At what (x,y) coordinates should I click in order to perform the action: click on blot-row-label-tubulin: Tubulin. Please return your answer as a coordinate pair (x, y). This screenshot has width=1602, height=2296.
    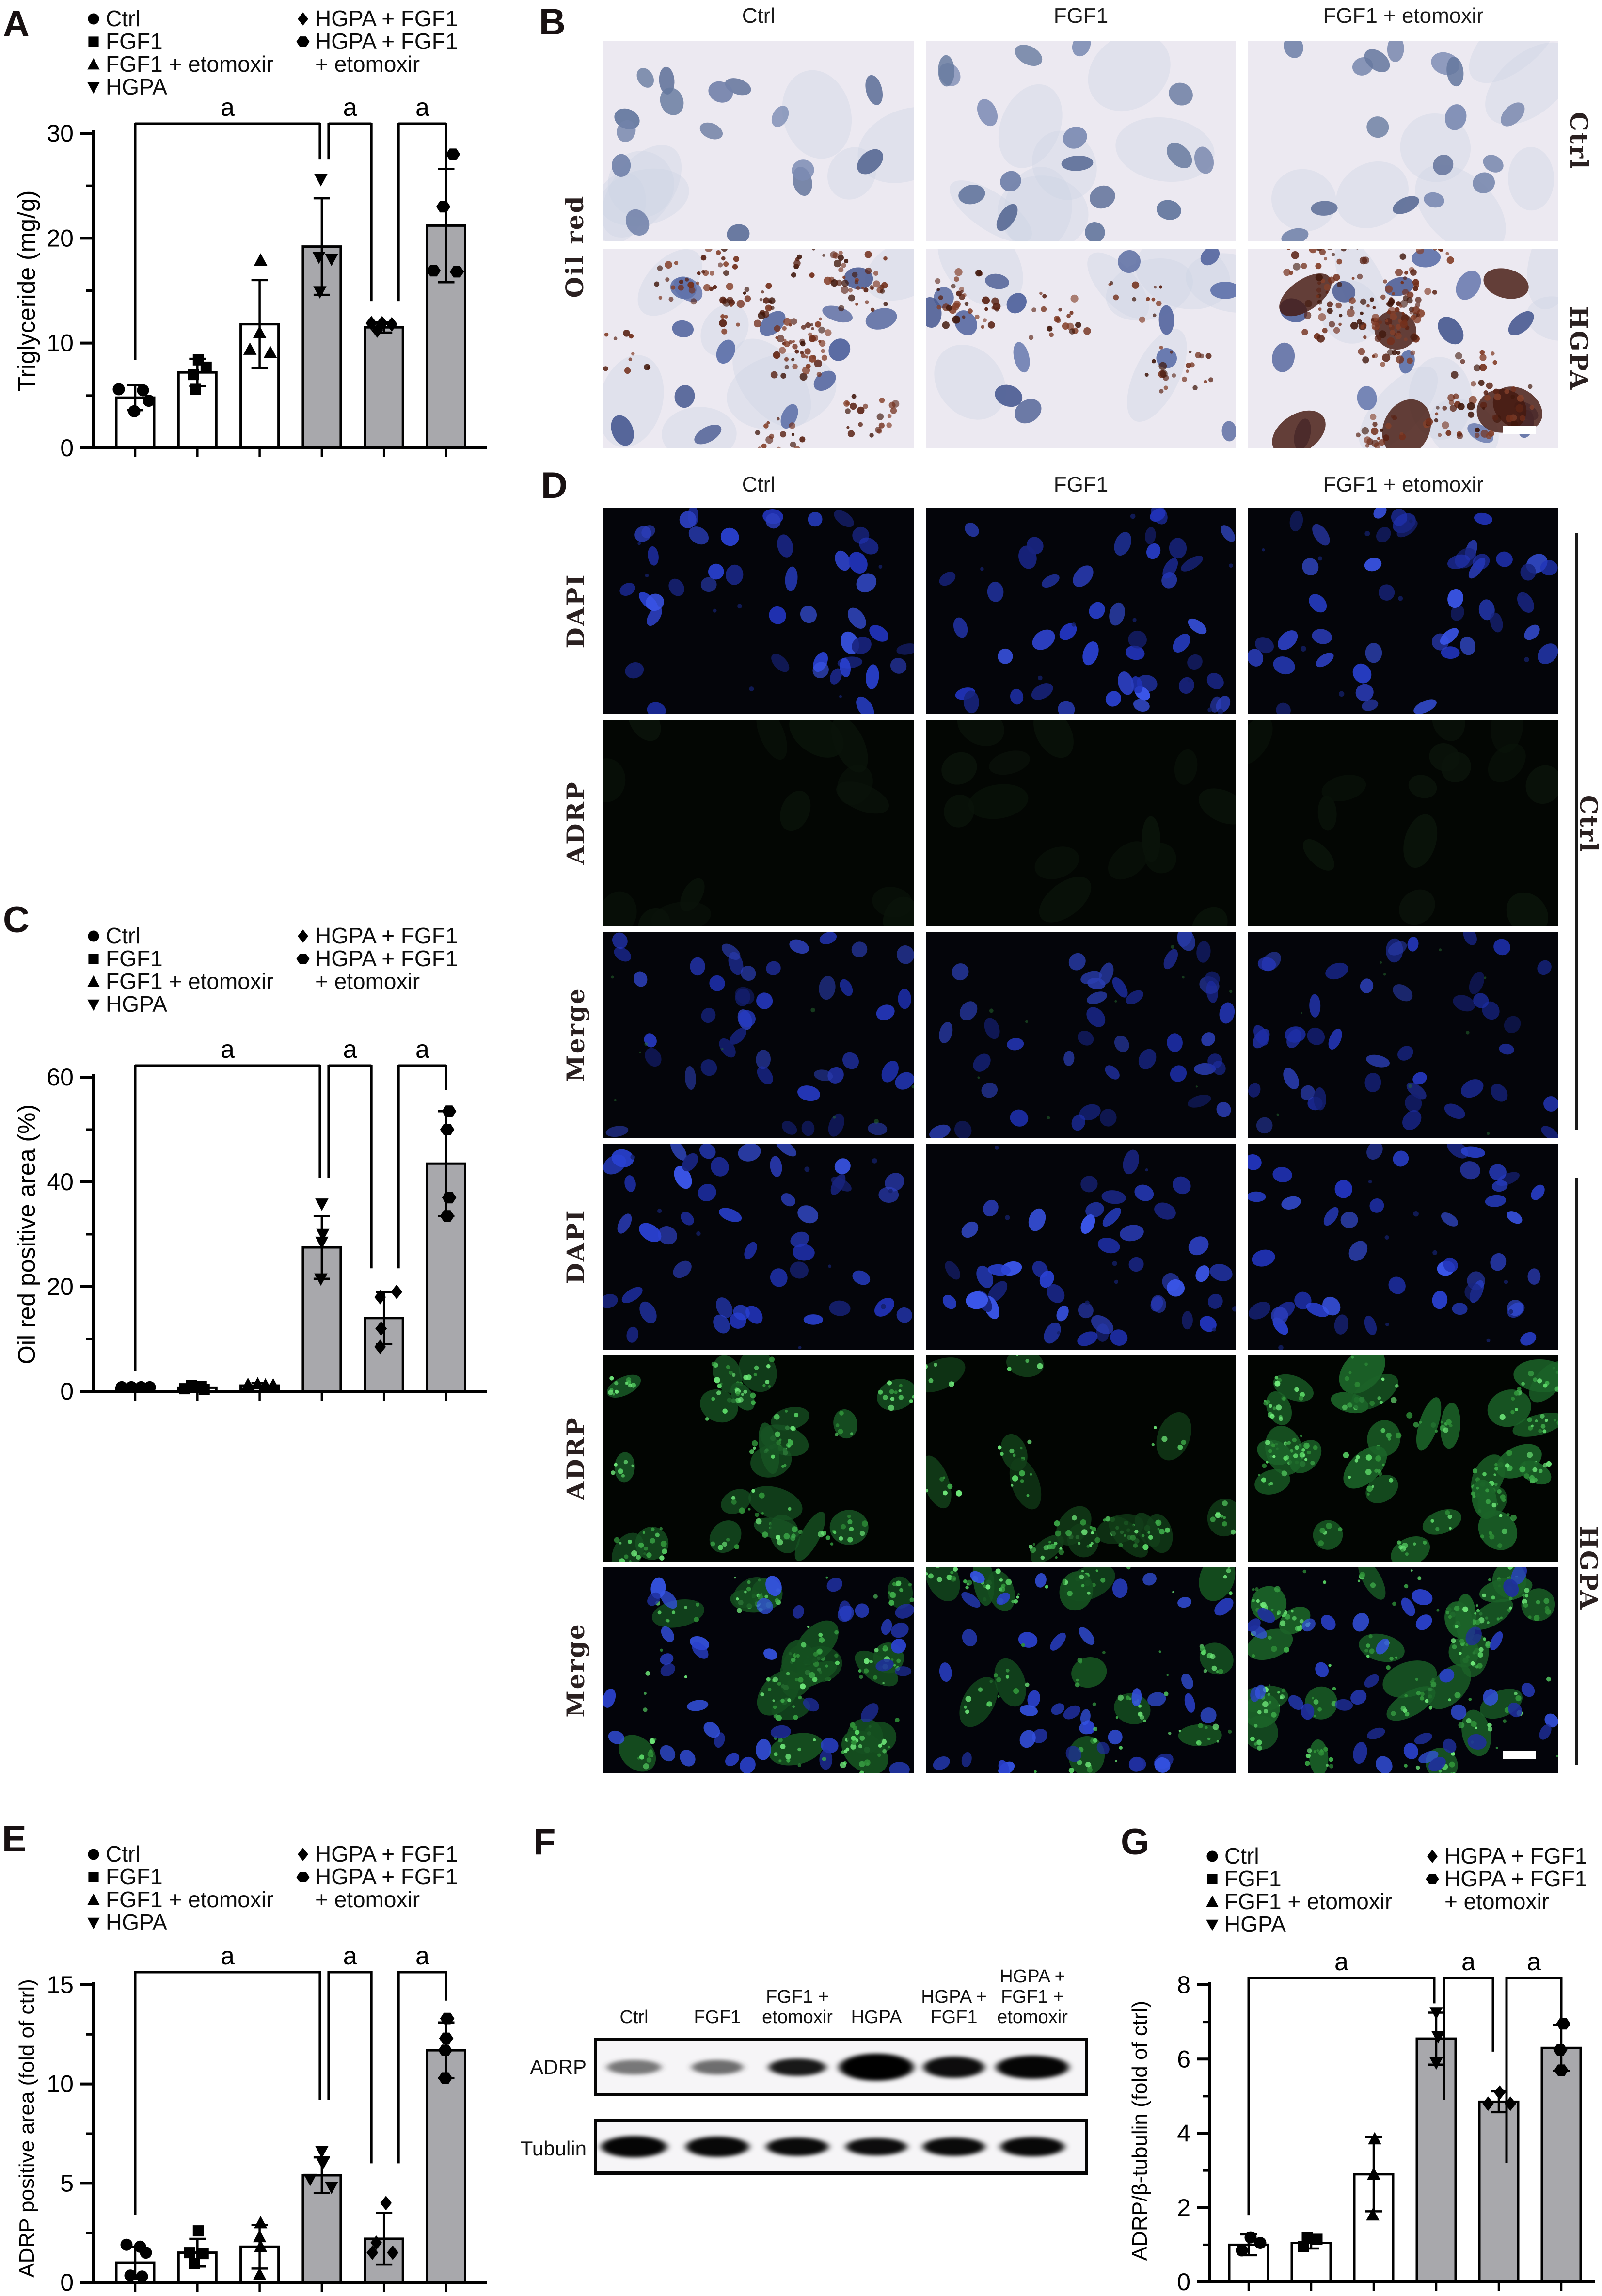
    Looking at the image, I should click on (553, 2148).